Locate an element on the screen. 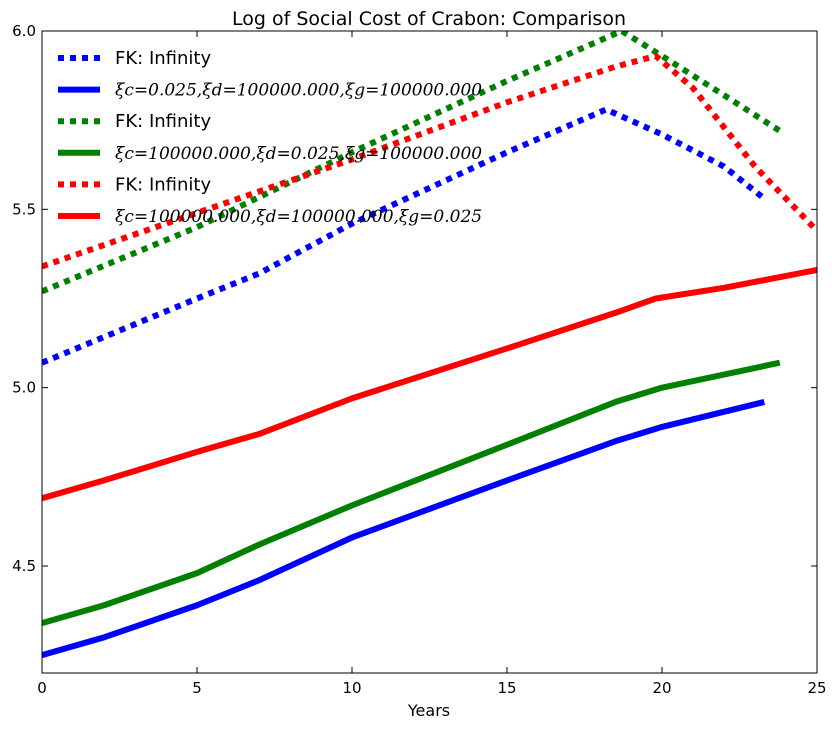  y-tick-label: 4.5 is located at coordinates (24, 566).